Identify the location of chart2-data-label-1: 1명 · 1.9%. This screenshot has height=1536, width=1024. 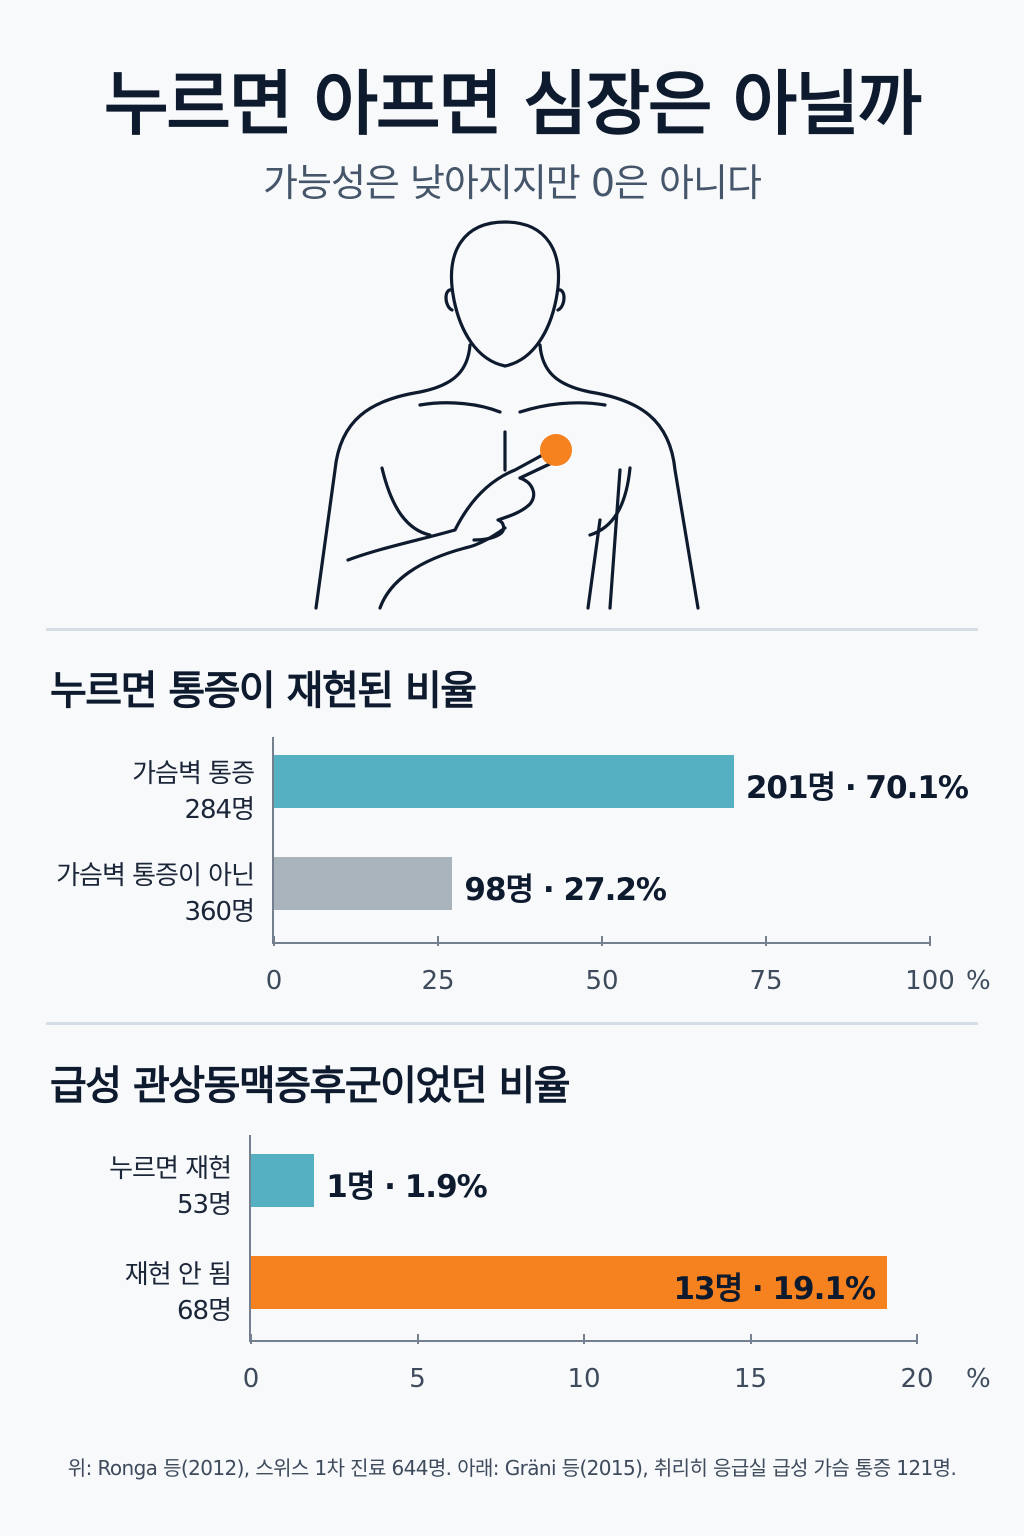
(406, 1186).